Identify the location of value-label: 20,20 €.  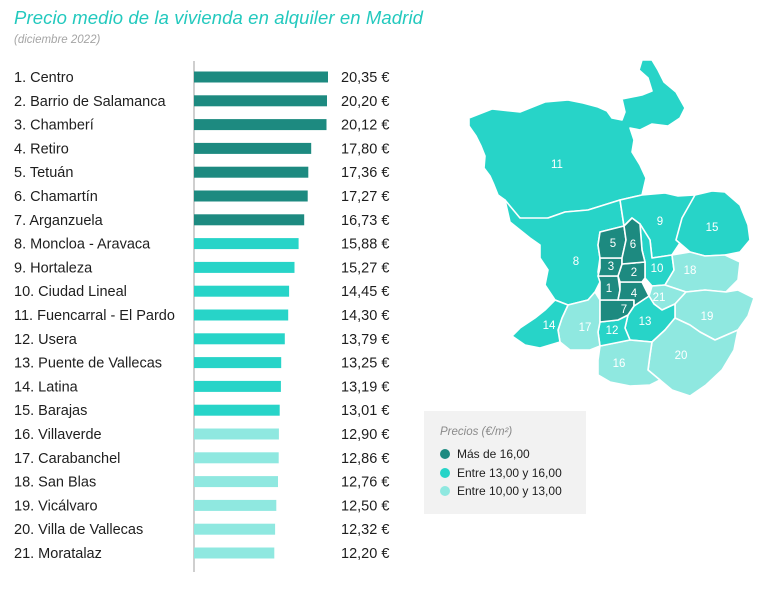
(365, 102).